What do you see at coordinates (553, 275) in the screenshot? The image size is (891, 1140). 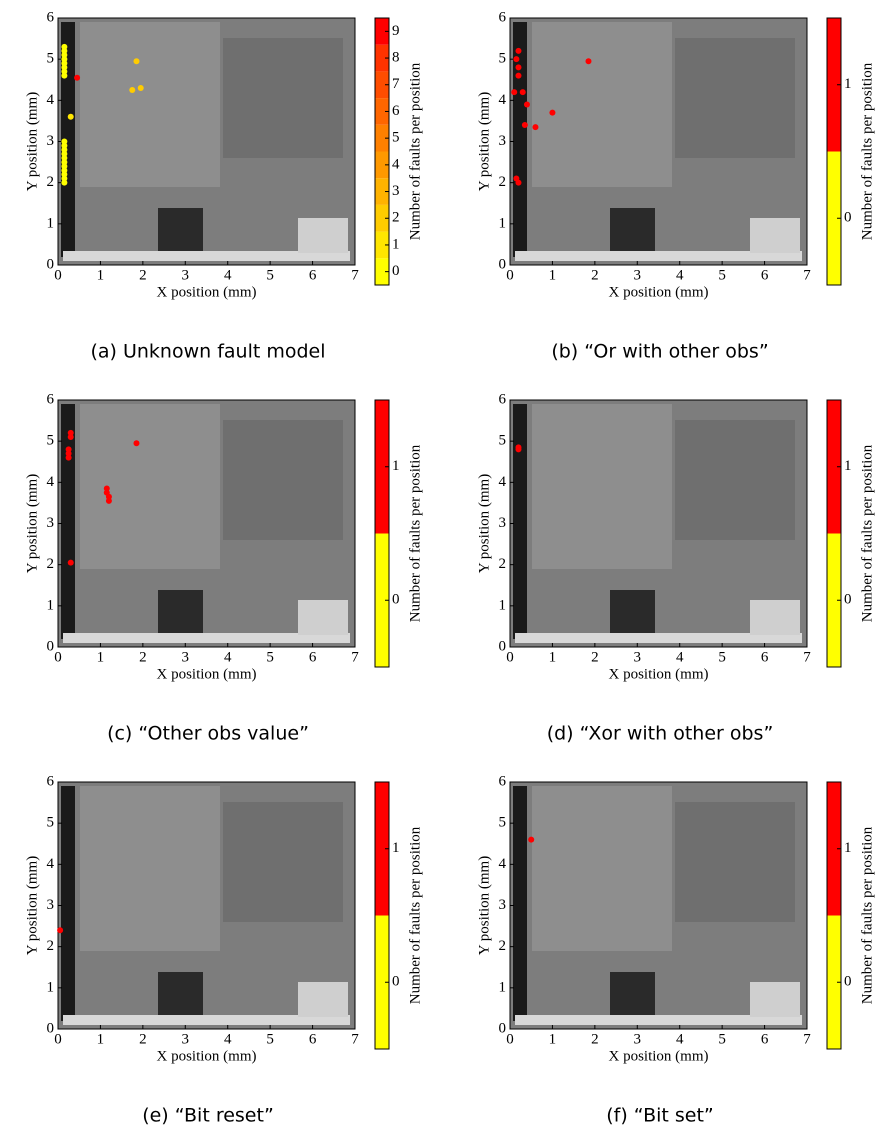 I see `x-tick-label: 1` at bounding box center [553, 275].